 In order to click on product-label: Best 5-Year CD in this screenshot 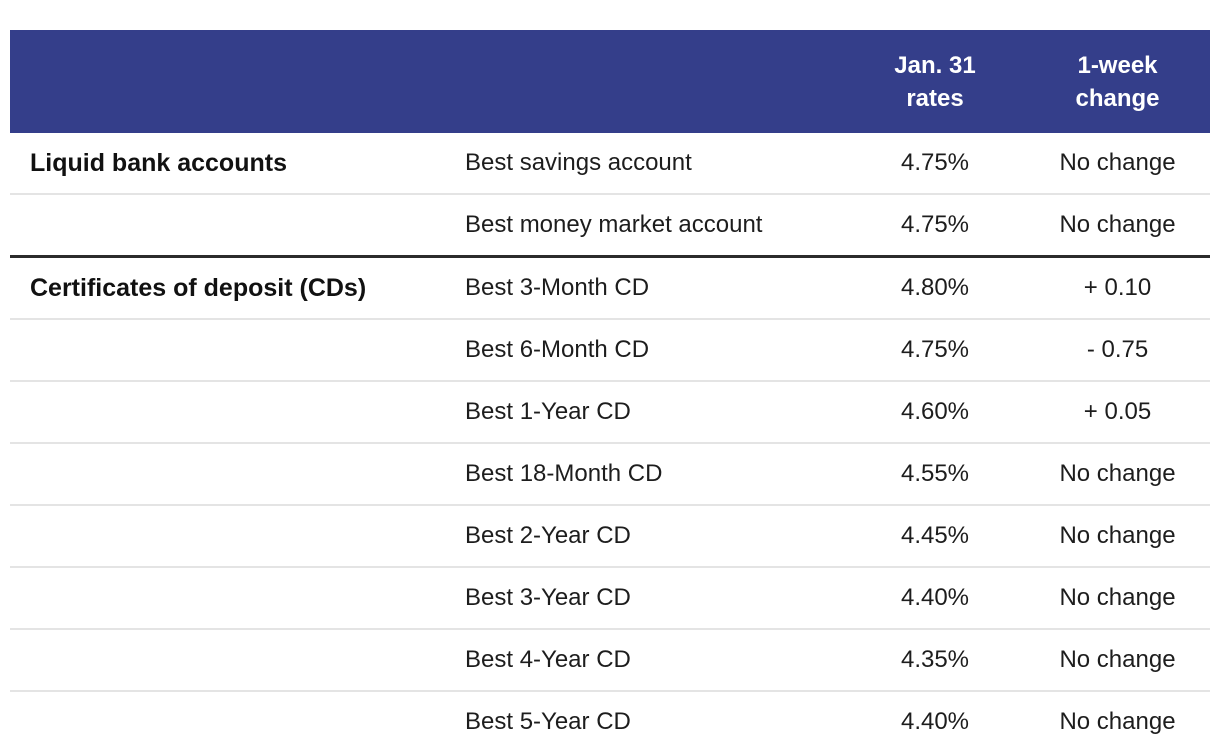, I will do `click(548, 721)`.